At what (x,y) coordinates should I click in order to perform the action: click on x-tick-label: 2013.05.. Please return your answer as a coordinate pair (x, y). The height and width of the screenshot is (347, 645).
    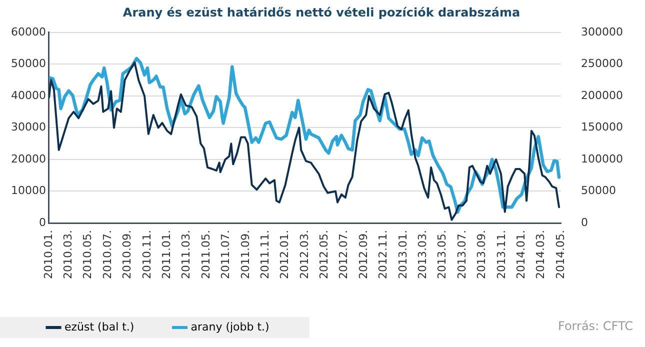
    Looking at the image, I should click on (442, 254).